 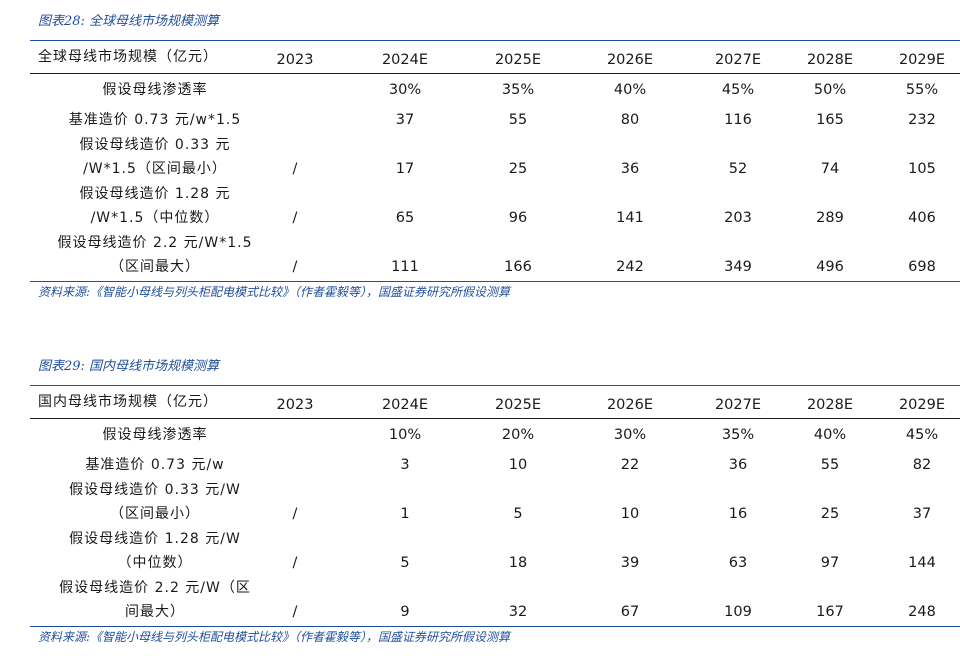 What do you see at coordinates (738, 612) in the screenshot?
I see `table-cell: 109` at bounding box center [738, 612].